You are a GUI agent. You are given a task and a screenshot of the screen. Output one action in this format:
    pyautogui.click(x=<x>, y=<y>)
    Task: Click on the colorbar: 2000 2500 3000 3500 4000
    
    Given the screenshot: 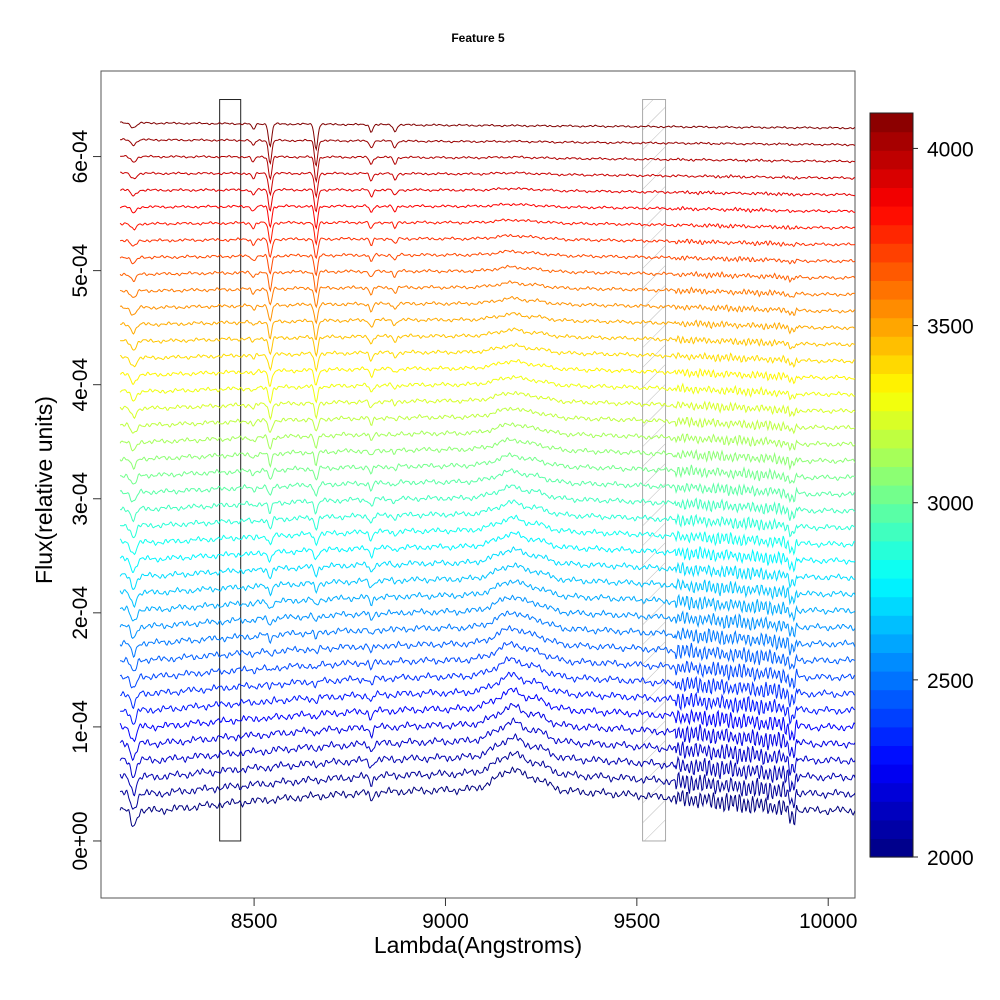 What is the action you would take?
    pyautogui.click(x=921, y=491)
    